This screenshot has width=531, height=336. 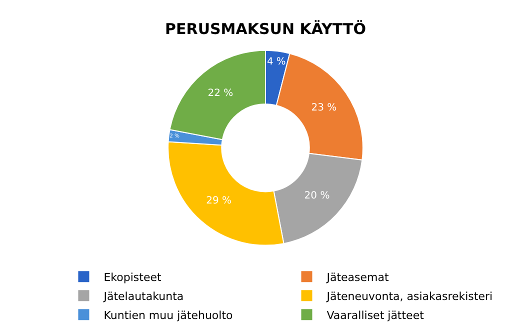 What do you see at coordinates (221, 93) in the screenshot?
I see `data-label: 22 %` at bounding box center [221, 93].